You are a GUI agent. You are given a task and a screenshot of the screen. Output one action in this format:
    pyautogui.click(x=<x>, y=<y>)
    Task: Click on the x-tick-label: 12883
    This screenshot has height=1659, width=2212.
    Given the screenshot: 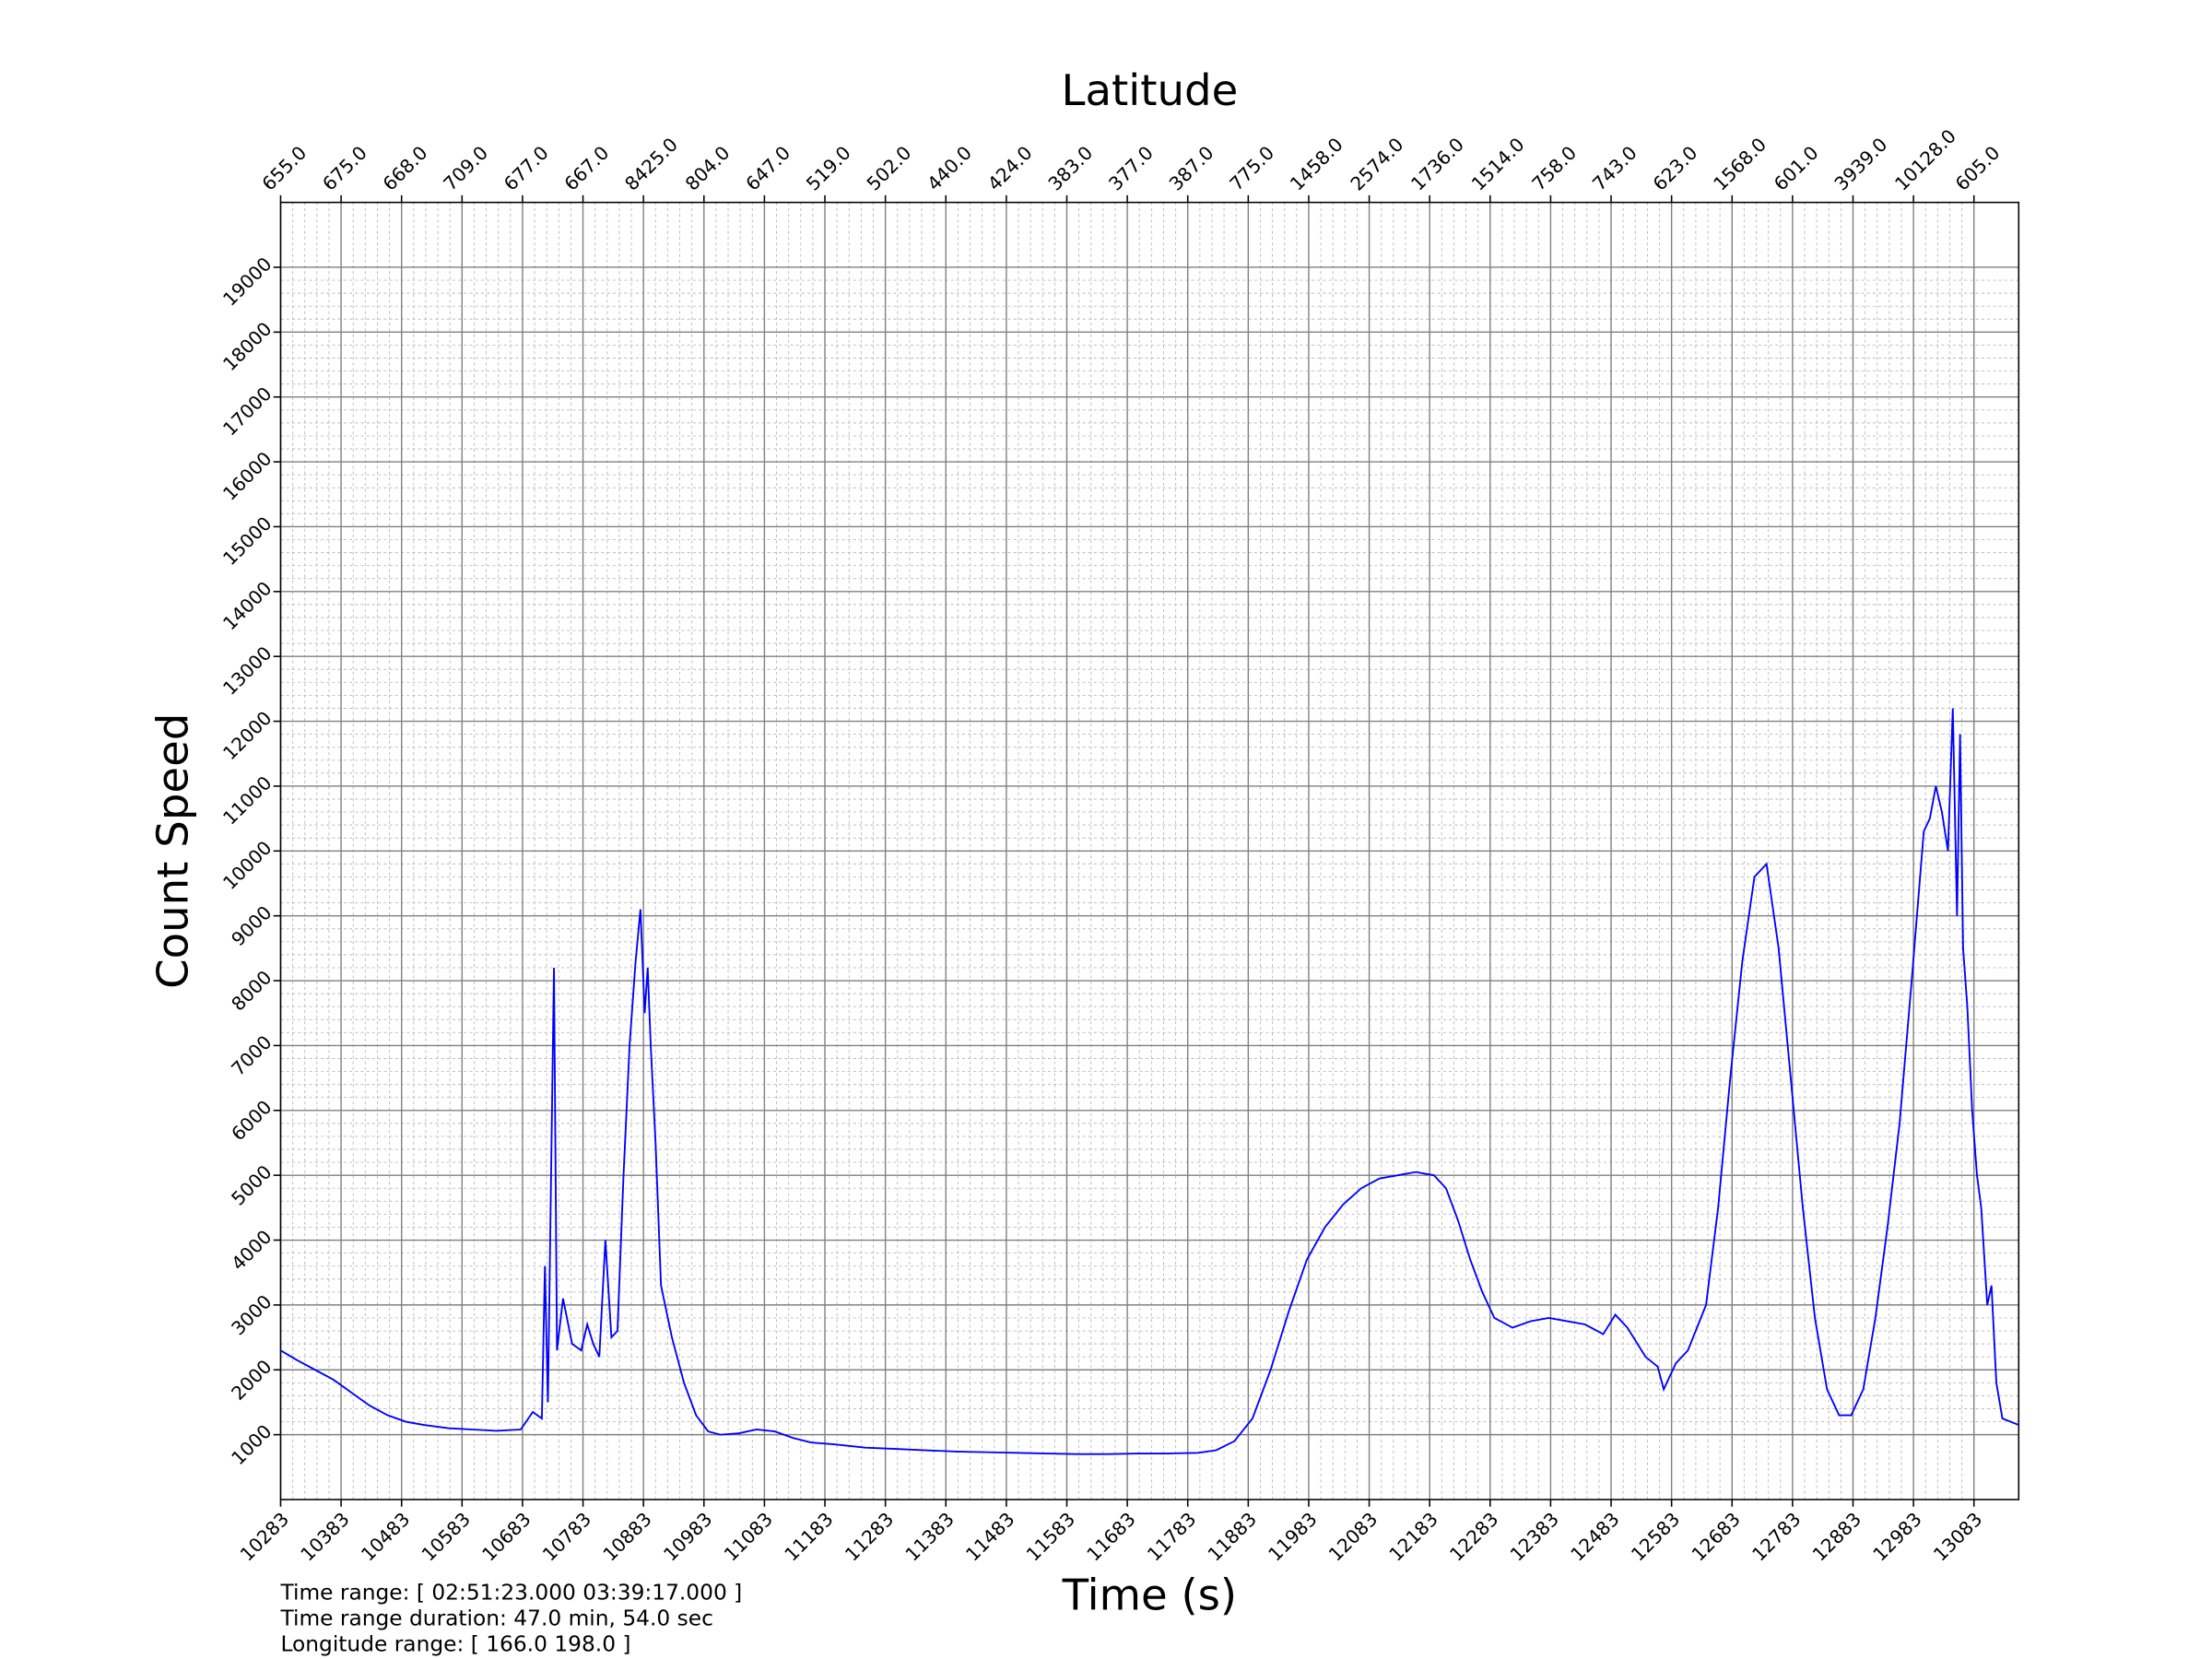 What is the action you would take?
    pyautogui.click(x=1836, y=1536)
    